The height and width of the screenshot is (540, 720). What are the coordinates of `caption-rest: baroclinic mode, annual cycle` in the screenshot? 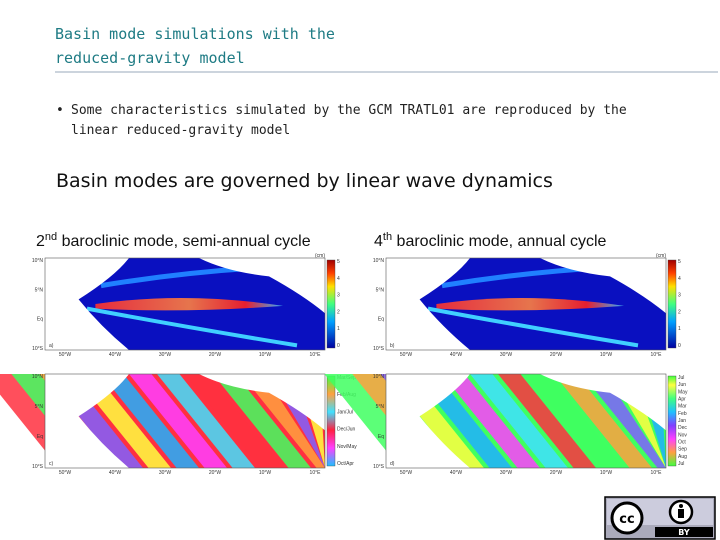 It's located at (499, 241).